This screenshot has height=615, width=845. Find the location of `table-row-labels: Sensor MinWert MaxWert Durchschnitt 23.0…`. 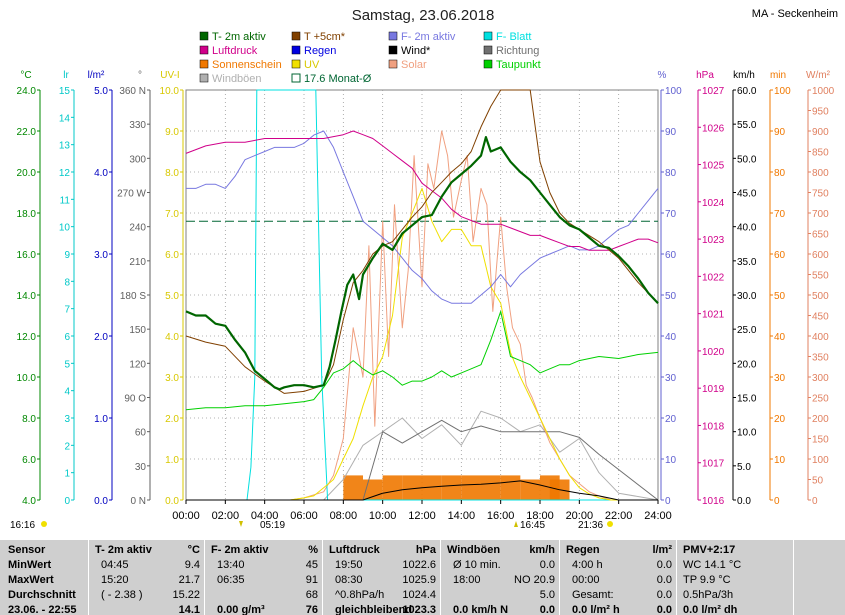

table-row-labels: Sensor MinWert MaxWert Durchschnitt 23.0… is located at coordinates (44, 577).